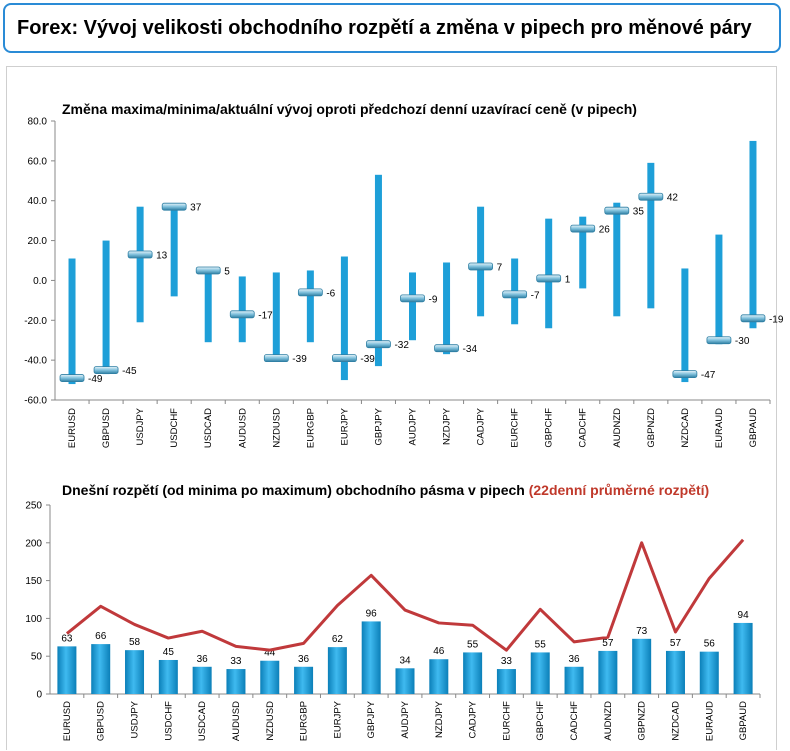 The height and width of the screenshot is (751, 790). What do you see at coordinates (744, 615) in the screenshot?
I see `chart2-data-label-gbpaud: 94` at bounding box center [744, 615].